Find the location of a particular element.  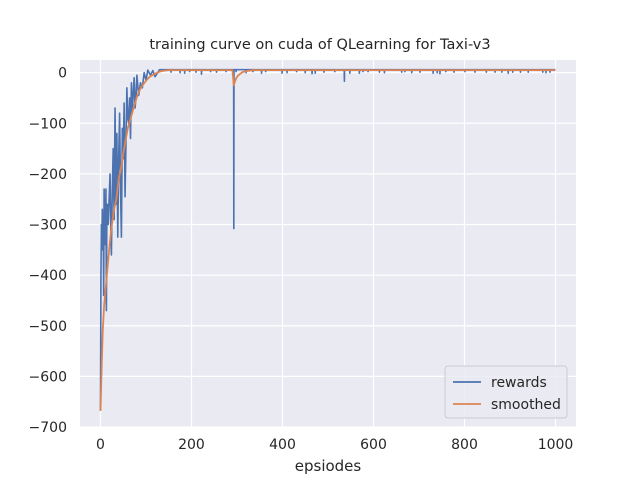

y-tick-label: −200 is located at coordinates (48, 175).